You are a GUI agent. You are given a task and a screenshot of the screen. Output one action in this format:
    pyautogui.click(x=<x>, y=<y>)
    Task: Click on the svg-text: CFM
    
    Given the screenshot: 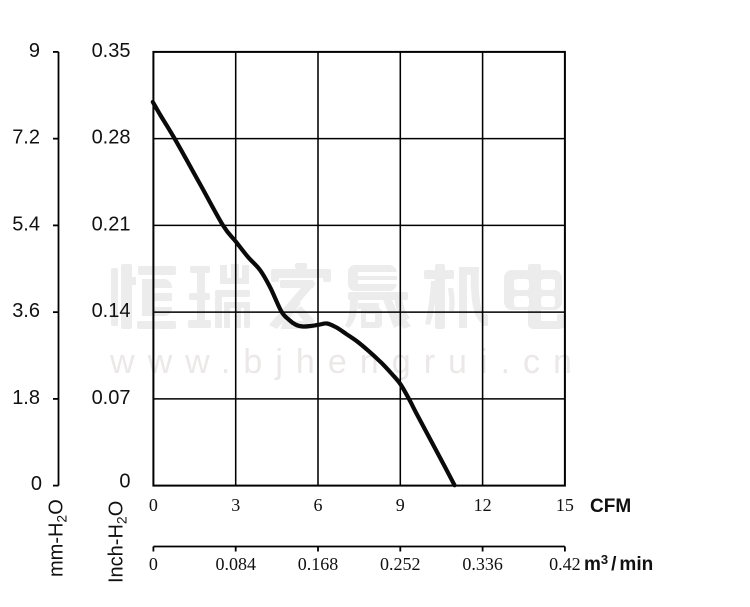 What is the action you would take?
    pyautogui.click(x=610, y=506)
    